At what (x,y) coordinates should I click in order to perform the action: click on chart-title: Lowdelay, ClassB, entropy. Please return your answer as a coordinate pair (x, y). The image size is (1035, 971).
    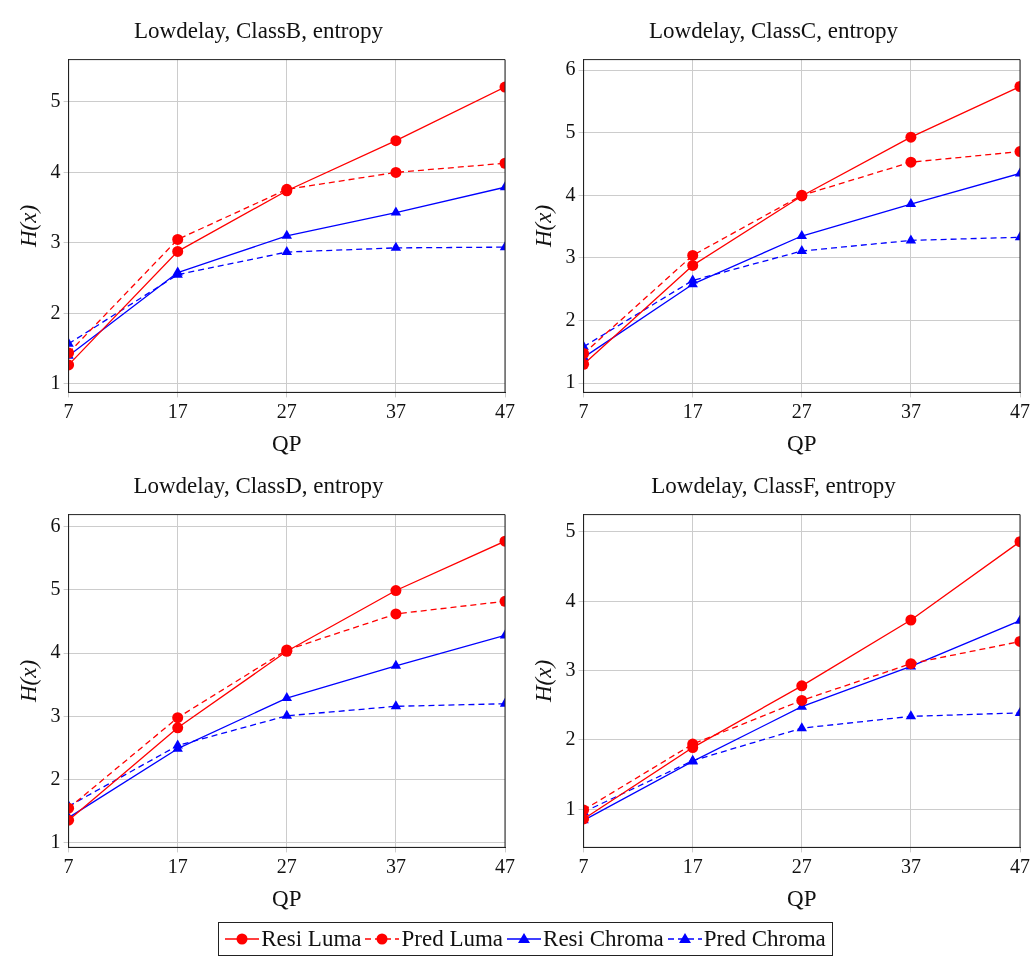
    Looking at the image, I should click on (259, 30).